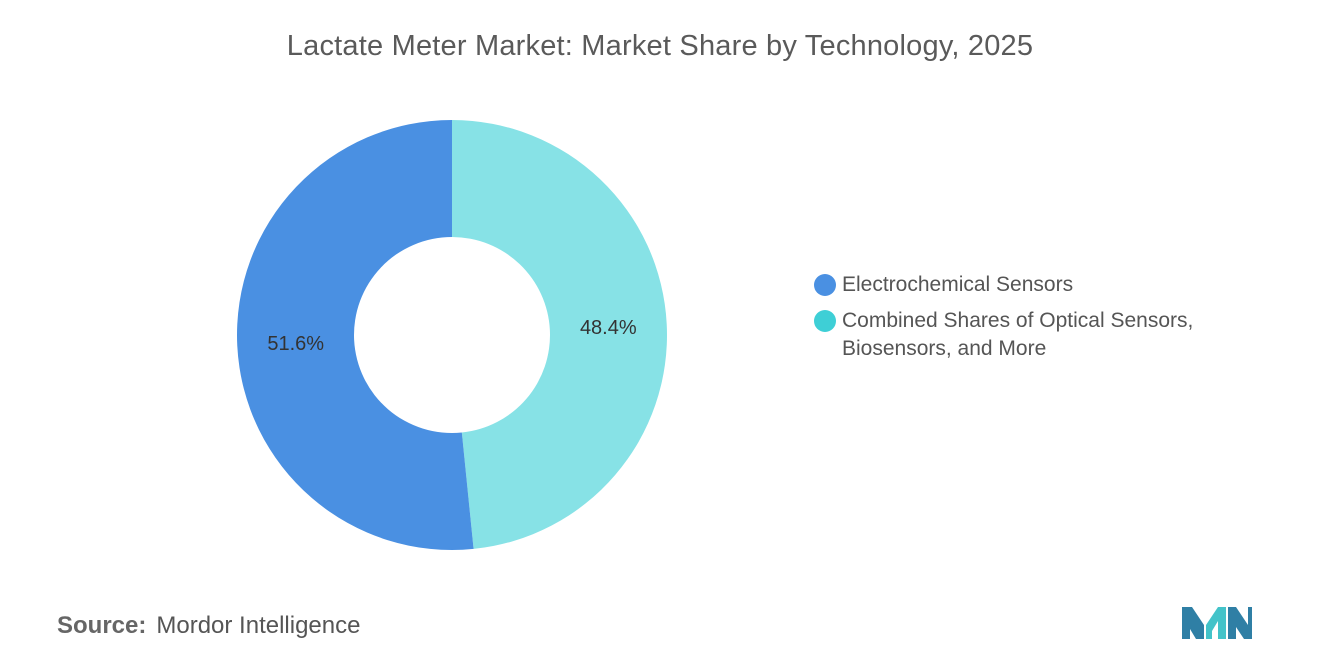 The height and width of the screenshot is (665, 1320). What do you see at coordinates (825, 285) in the screenshot?
I see `legend-swatch-electrochemical` at bounding box center [825, 285].